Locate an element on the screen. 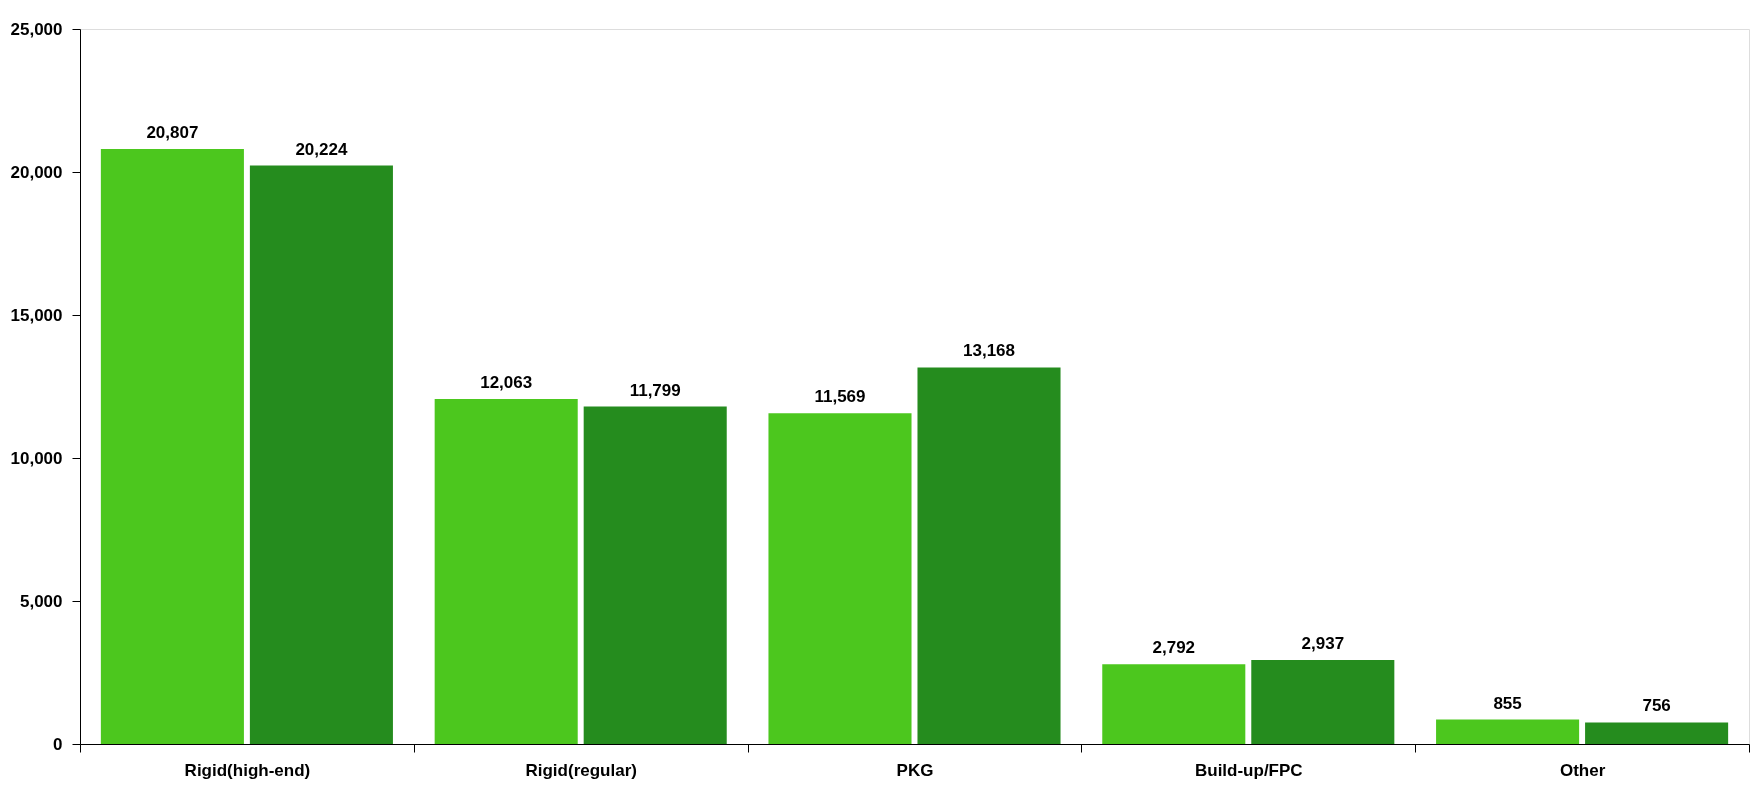  y-tick-label: 0 is located at coordinates (58, 744).